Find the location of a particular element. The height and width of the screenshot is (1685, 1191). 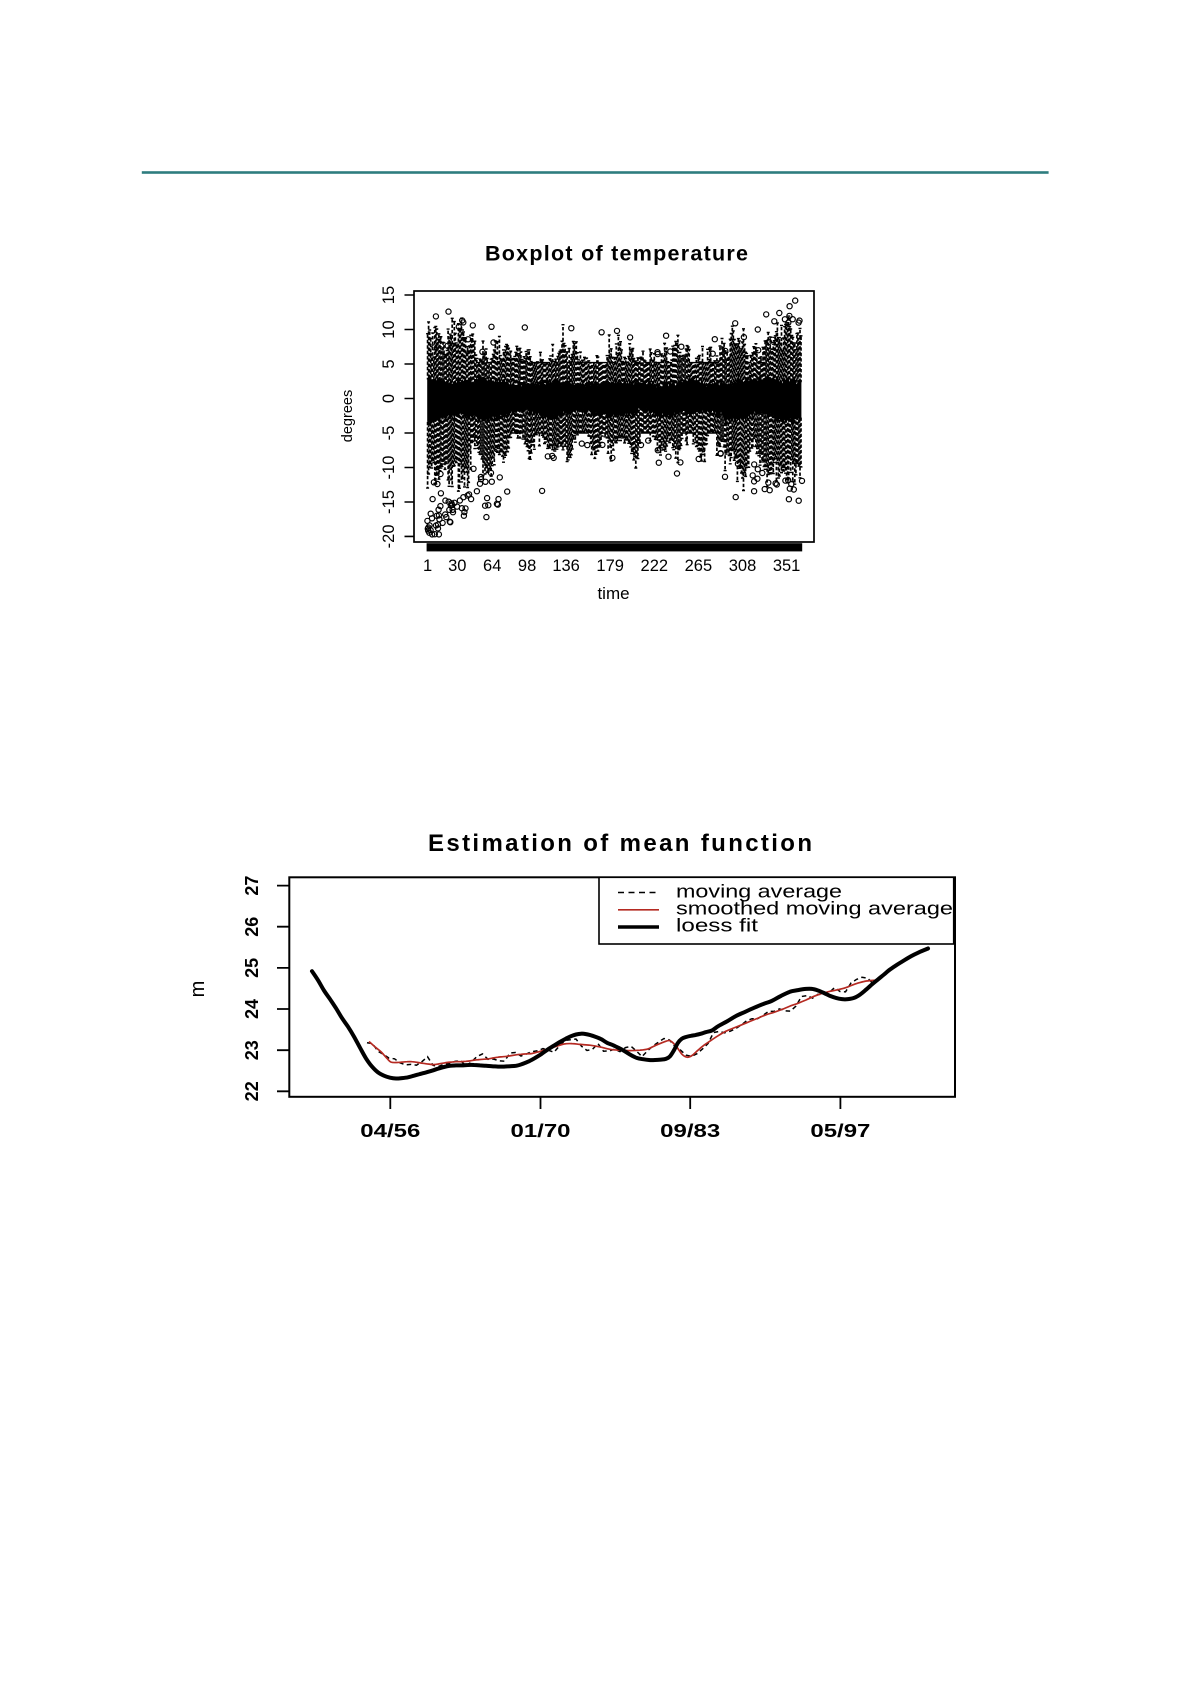

svg-text: smoothed moving average is located at coordinates (814, 908).